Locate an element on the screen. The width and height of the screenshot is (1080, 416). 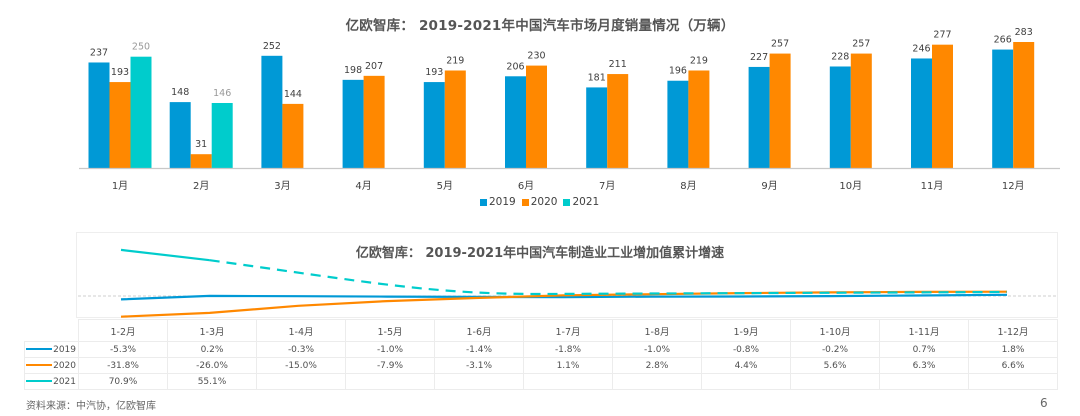
table-column-header: 1-12月 is located at coordinates (1013, 330).